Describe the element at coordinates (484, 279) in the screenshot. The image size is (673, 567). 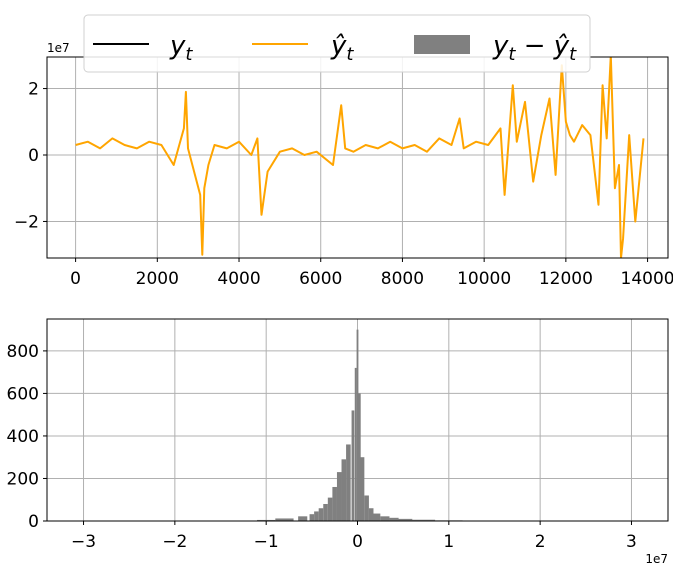
I see `top-chart-x-tick-label: 10000` at that location.